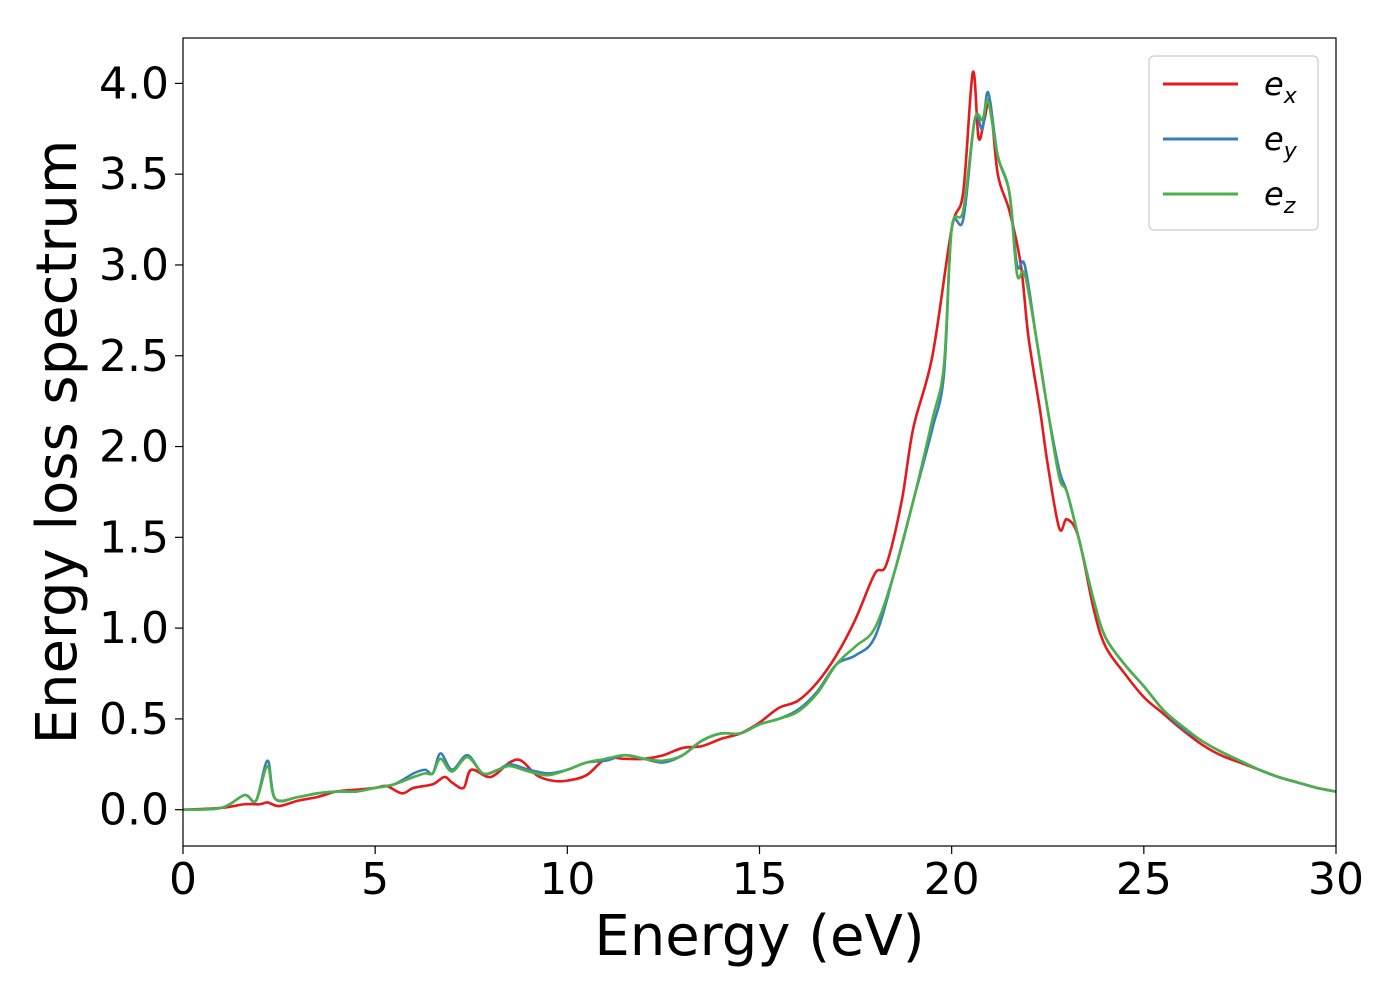 Image resolution: width=1400 pixels, height=1000 pixels. What do you see at coordinates (134, 447) in the screenshot?
I see `y-tick-label: 2.0` at bounding box center [134, 447].